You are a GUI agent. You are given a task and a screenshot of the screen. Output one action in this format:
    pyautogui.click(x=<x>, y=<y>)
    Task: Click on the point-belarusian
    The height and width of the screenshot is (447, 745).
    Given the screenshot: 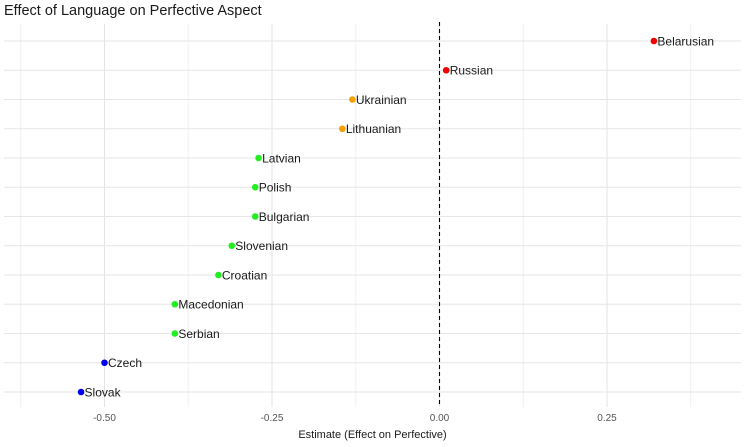 What is the action you would take?
    pyautogui.click(x=654, y=41)
    